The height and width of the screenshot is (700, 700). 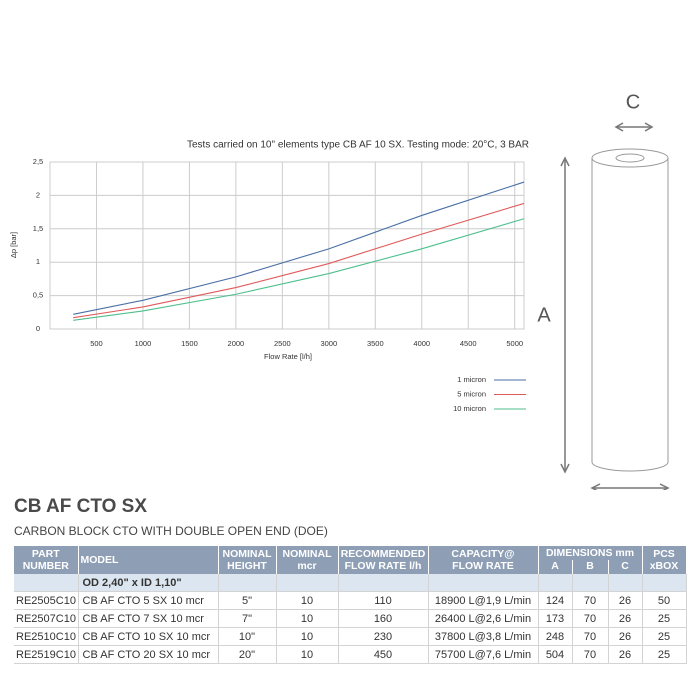 I want to click on x-tick-label: 4500, so click(x=468, y=343).